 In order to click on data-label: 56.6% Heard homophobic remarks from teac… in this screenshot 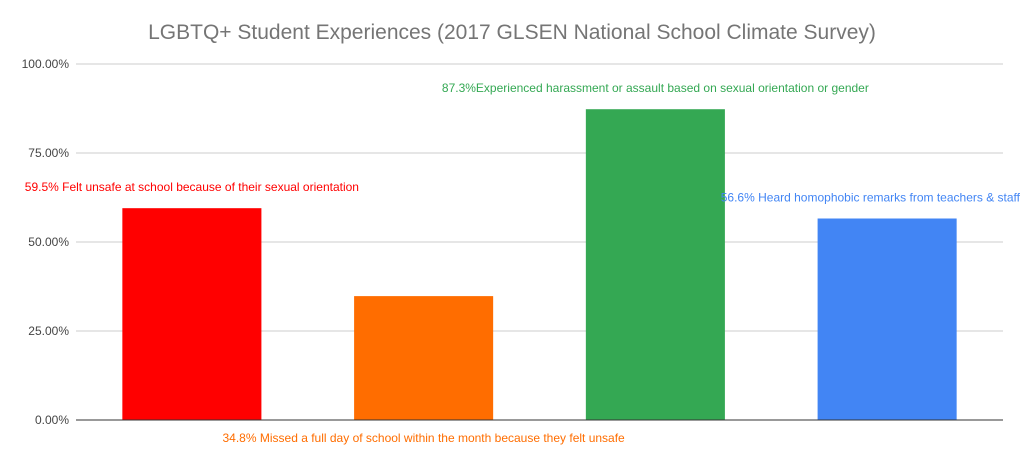, I will do `click(871, 198)`.